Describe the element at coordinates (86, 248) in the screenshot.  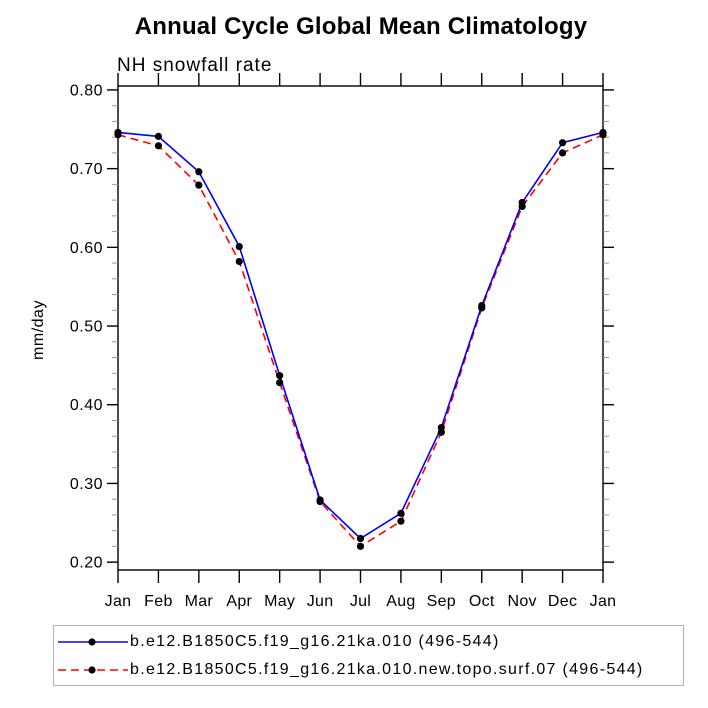
I see `y-tick-label: 0.60` at that location.